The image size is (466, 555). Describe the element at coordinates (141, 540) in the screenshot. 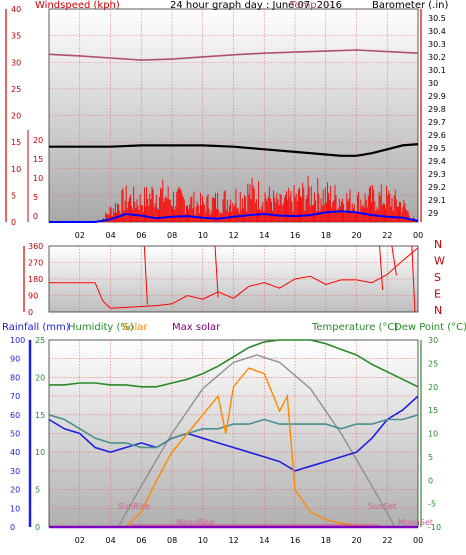

I see `weather-panel-x-tick: 06` at that location.